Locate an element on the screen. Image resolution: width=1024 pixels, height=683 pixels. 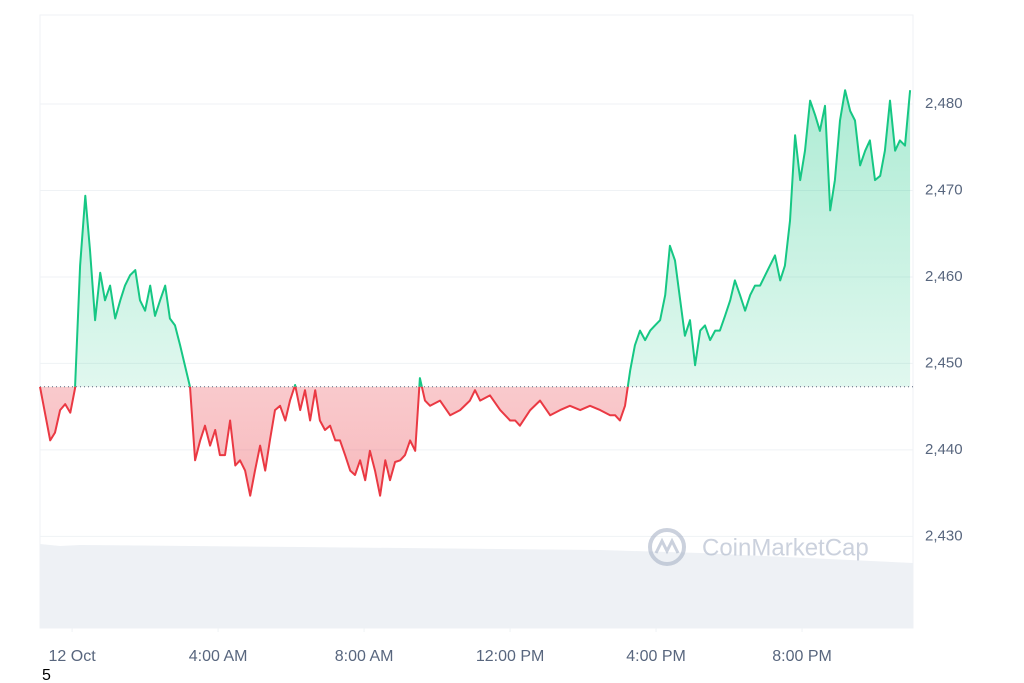
y-tick-label: 2,430 is located at coordinates (944, 535).